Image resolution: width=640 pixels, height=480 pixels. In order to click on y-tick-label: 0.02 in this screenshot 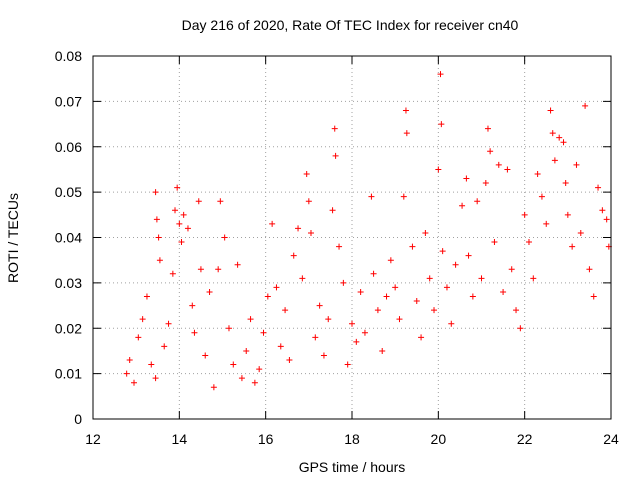, I will do `click(68, 328)`.